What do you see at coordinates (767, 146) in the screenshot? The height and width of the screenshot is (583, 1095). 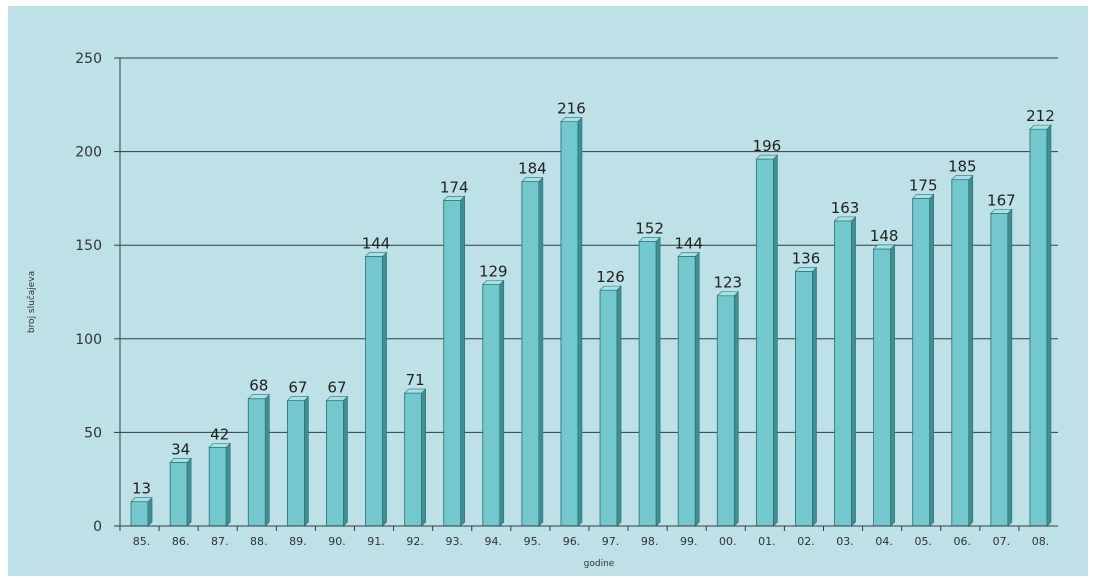 I see `data-label: 196` at bounding box center [767, 146].